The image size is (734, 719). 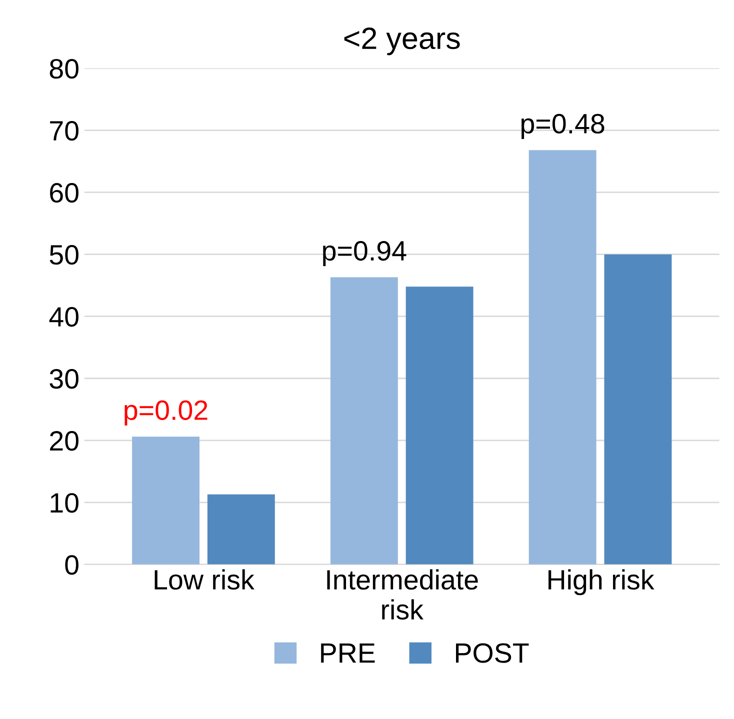 What do you see at coordinates (166, 413) in the screenshot?
I see `annotation: p=0.02` at bounding box center [166, 413].